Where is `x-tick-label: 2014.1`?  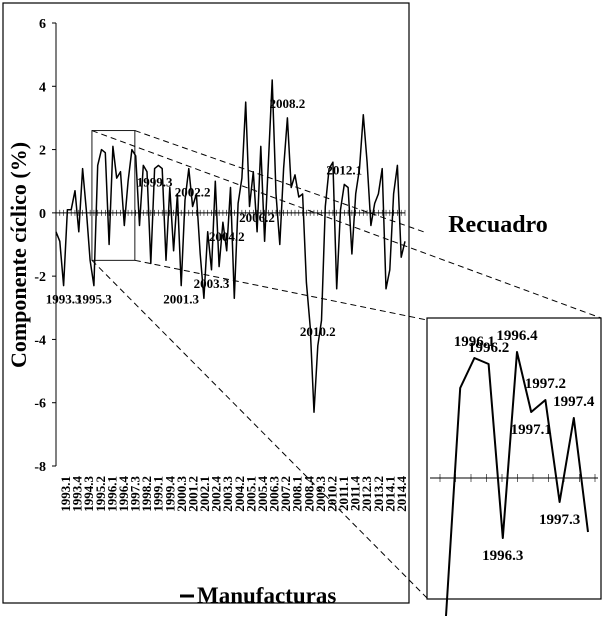
x-tick-label: 2014.1 is located at coordinates (389, 494).